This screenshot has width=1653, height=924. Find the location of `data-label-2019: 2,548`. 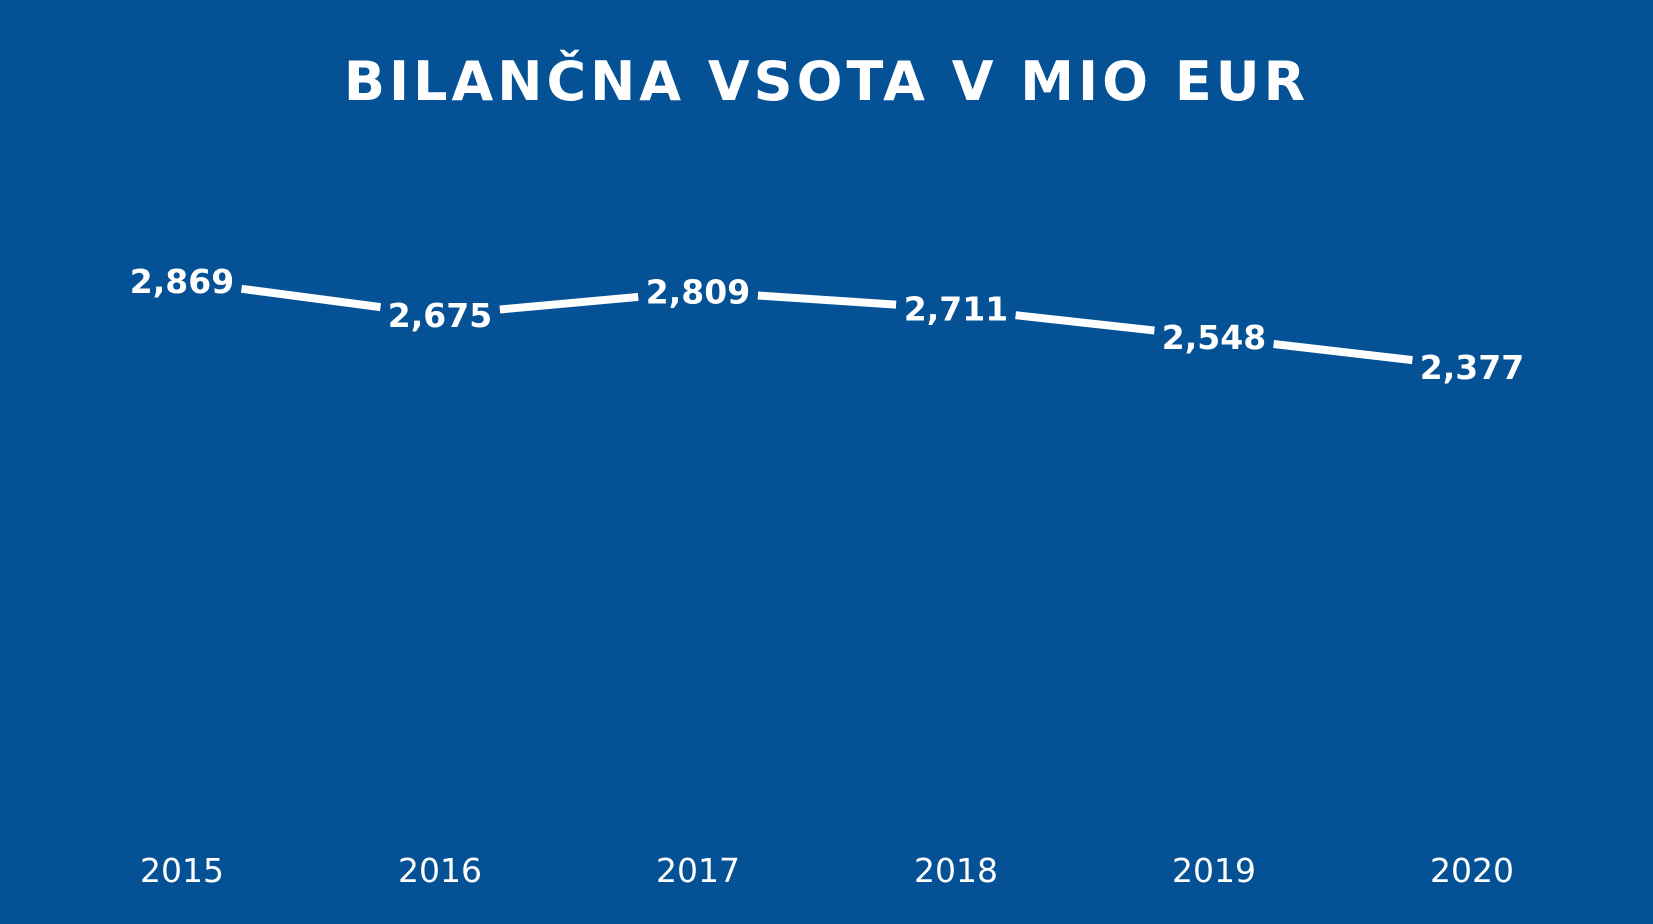

data-label-2019: 2,548 is located at coordinates (1214, 337).